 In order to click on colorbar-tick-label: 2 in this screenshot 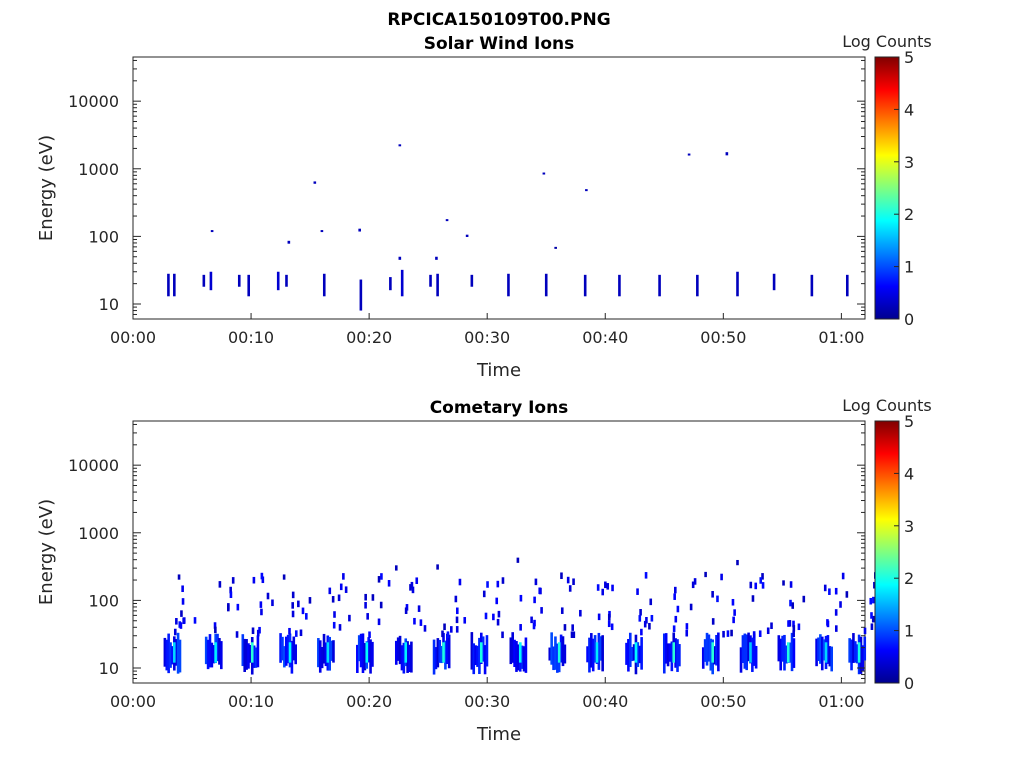, I will do `click(909, 214)`.